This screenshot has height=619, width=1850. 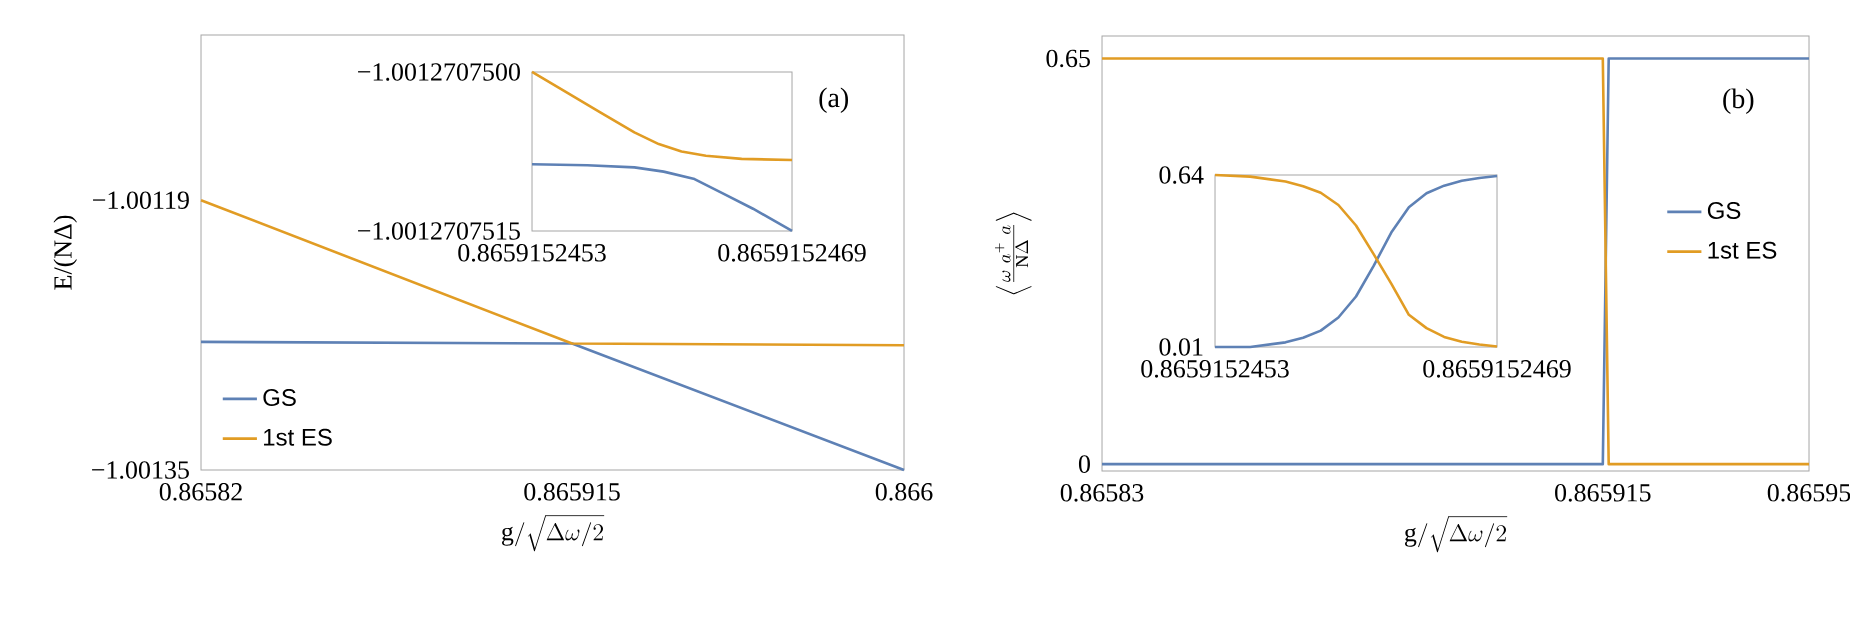 I want to click on y-tick-label: 0.01, so click(x=1181, y=347).